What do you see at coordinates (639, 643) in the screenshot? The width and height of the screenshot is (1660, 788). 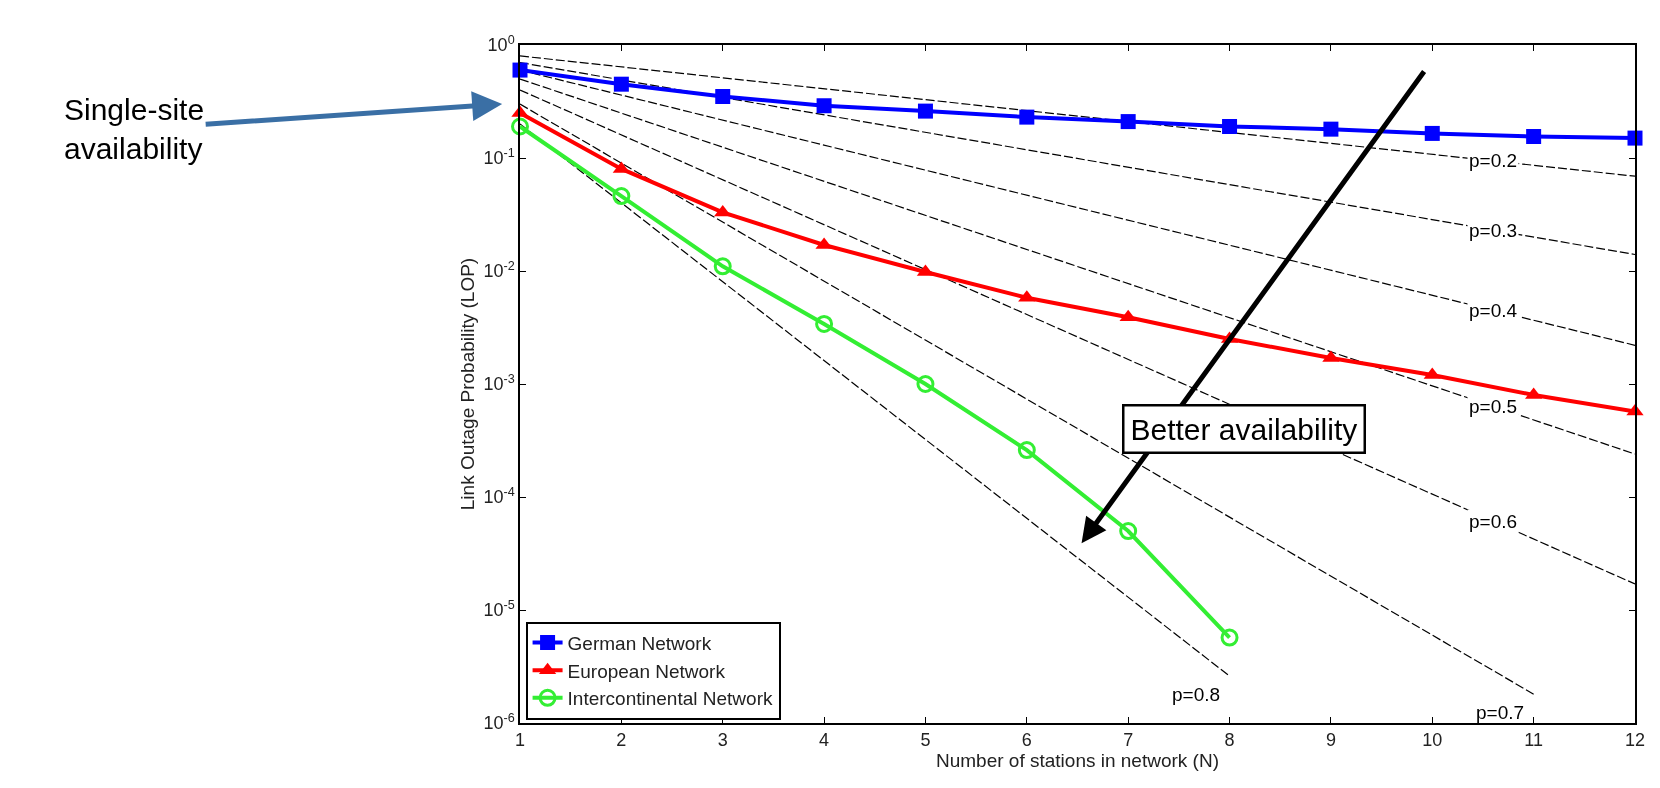 I see `legend-label: German Network` at bounding box center [639, 643].